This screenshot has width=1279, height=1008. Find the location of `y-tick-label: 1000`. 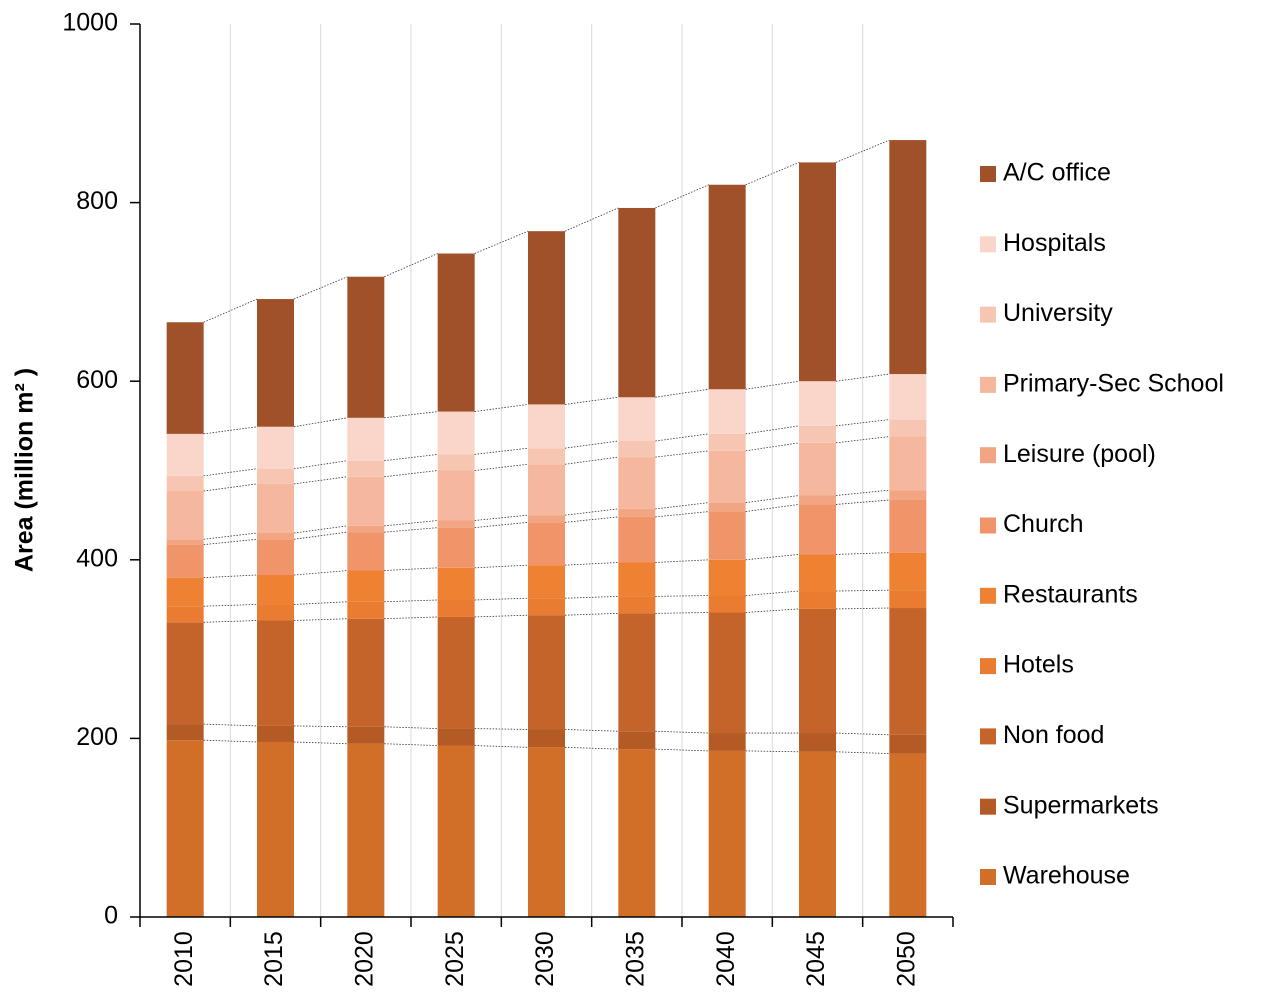

y-tick-label: 1000 is located at coordinates (90, 23).